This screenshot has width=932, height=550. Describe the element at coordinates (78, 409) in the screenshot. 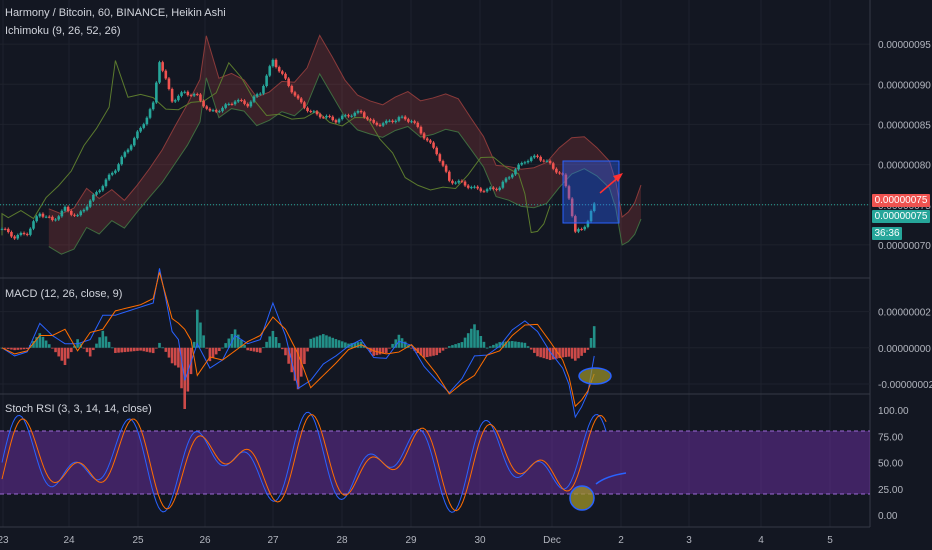

I see `stoch-rsi-label: Stoch RSI (3, 3, 14, 14, close)` at that location.